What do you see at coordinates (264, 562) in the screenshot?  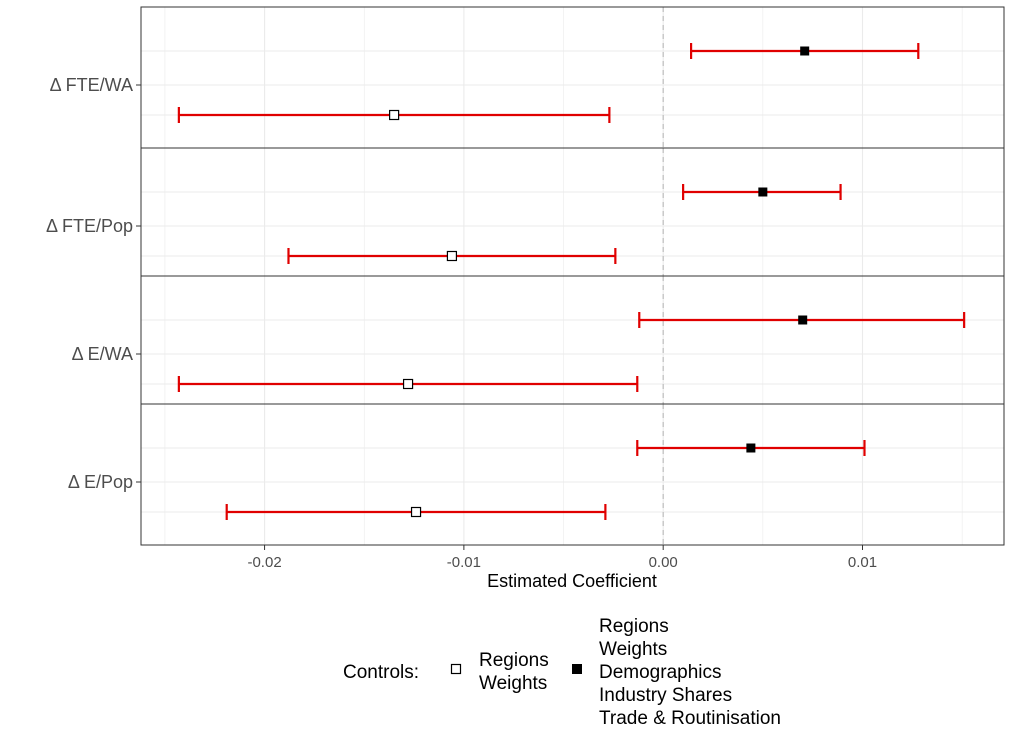 I see `x-tick-label: -0.02` at bounding box center [264, 562].